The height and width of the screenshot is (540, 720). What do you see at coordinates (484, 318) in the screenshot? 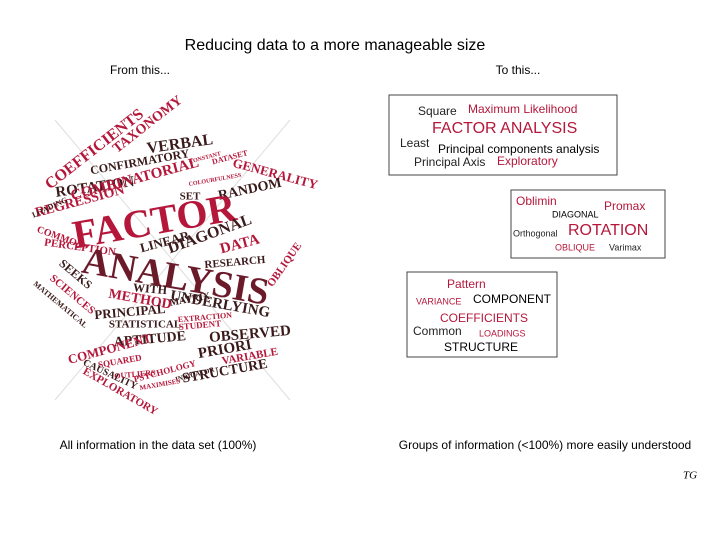
I see `box-word: COEFFICIENTS` at bounding box center [484, 318].